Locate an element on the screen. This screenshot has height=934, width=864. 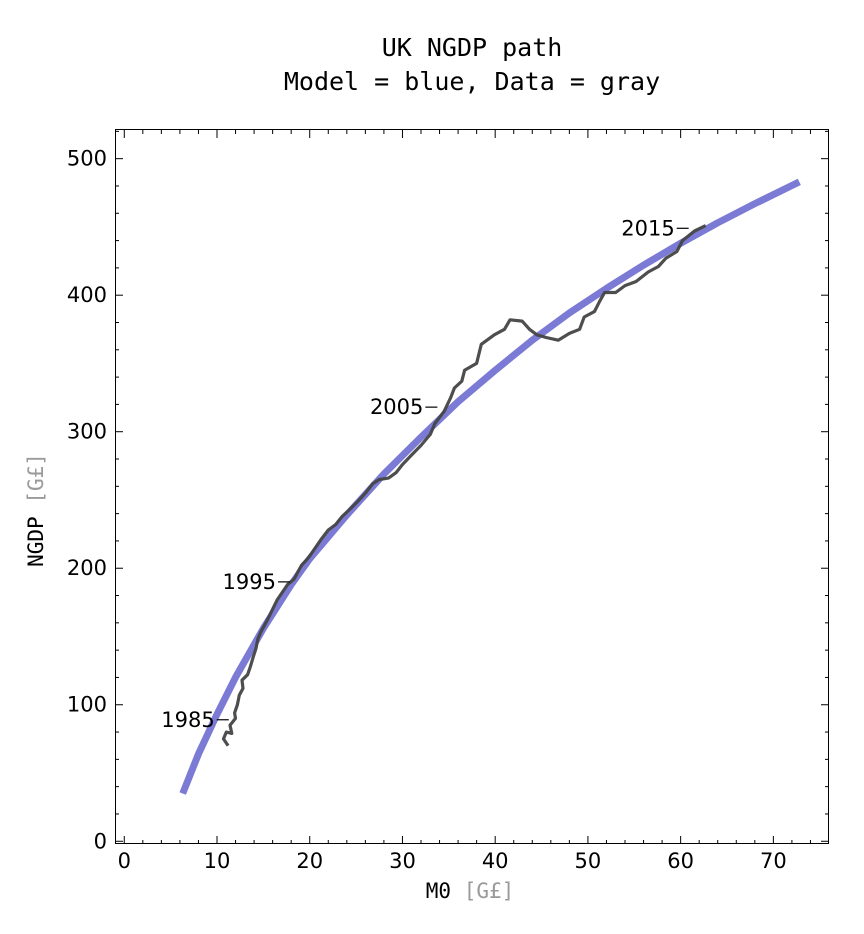
x-tick-label: 0 is located at coordinates (124, 861).